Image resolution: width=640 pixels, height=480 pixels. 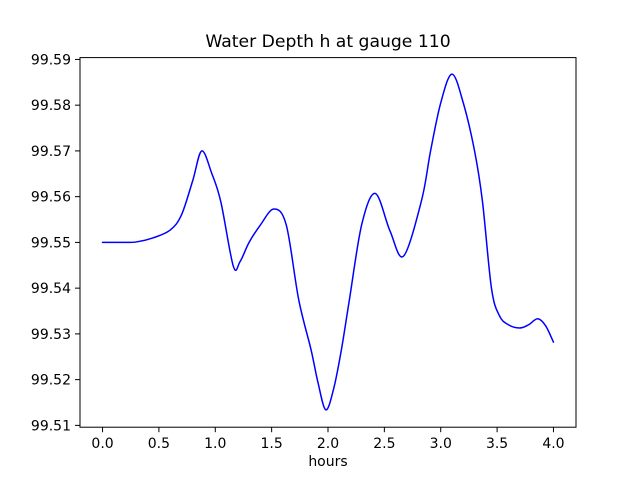 What do you see at coordinates (51, 289) in the screenshot?
I see `y-tick-label: 99.54` at bounding box center [51, 289].